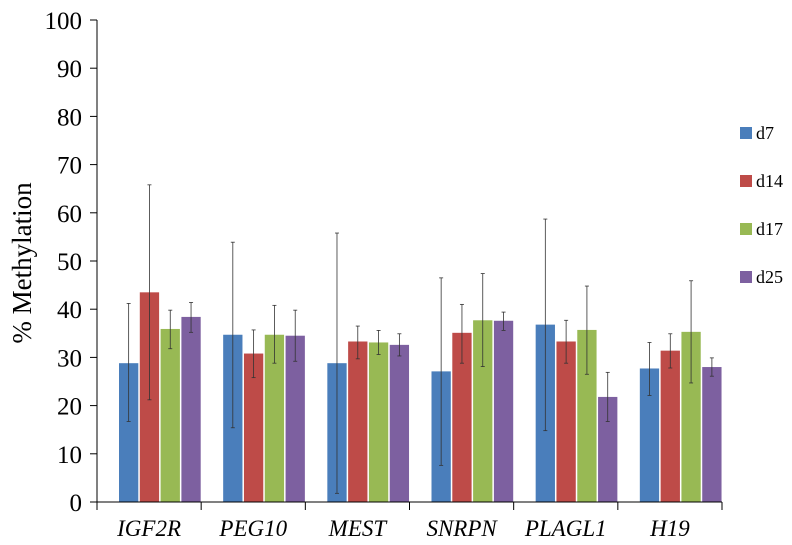 Image resolution: width=792 pixels, height=545 pixels. I want to click on y-tick-label: 0, so click(76, 503).